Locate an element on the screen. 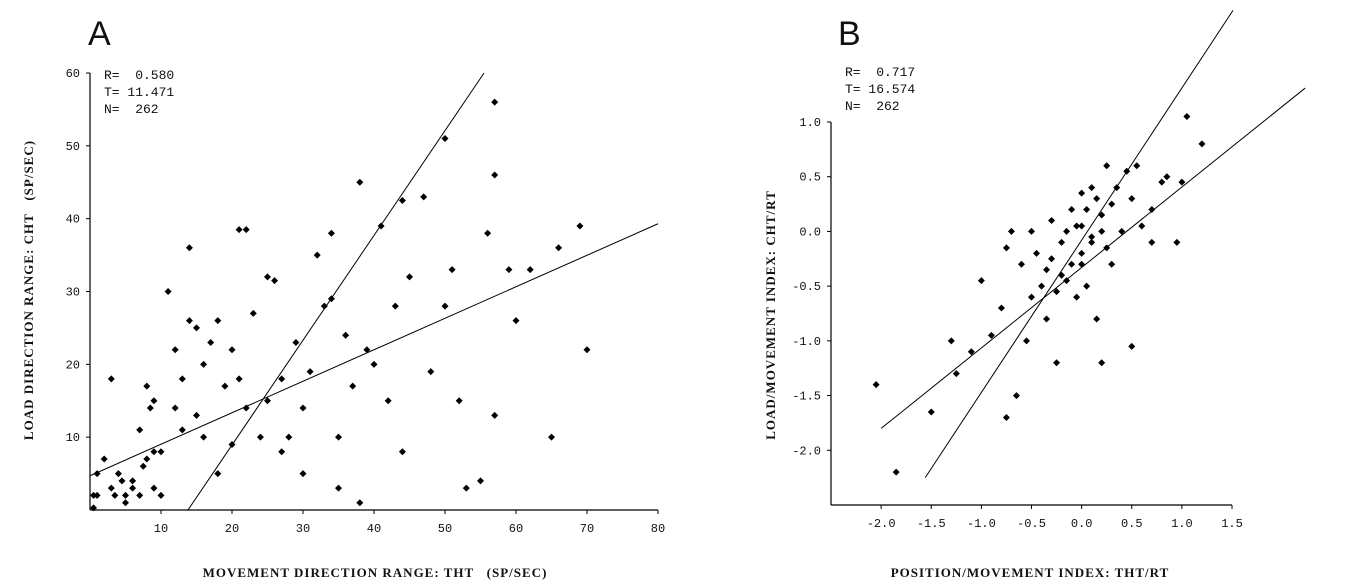  y-axis-label: LOAD DIRECTION RANGE: CHT (SP/SEC) is located at coordinates (28, 290).